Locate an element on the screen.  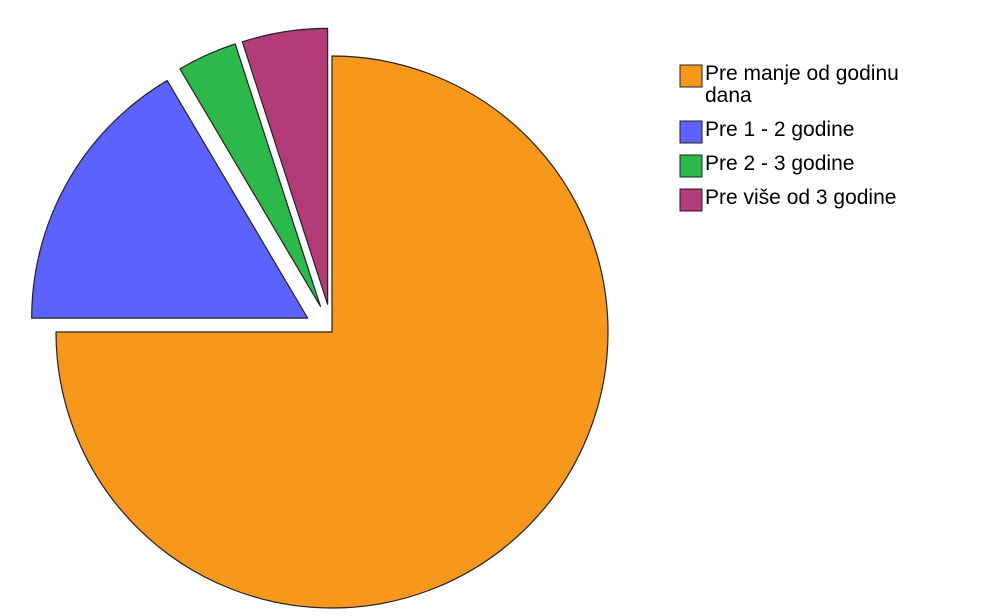
legend-label-2: Pre 2 - 3 godine is located at coordinates (779, 163).